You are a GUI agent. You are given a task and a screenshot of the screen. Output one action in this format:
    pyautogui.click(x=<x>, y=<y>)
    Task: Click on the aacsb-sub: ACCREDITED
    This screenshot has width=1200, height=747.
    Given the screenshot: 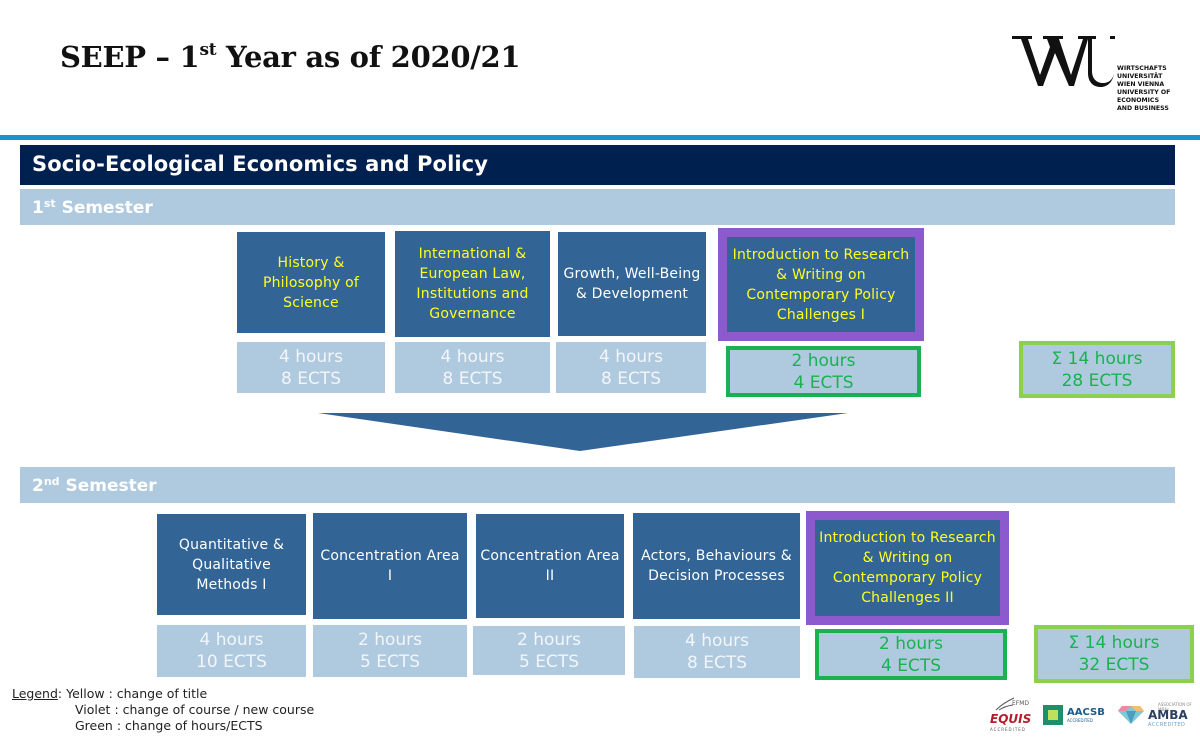 What is the action you would take?
    pyautogui.click(x=1080, y=720)
    